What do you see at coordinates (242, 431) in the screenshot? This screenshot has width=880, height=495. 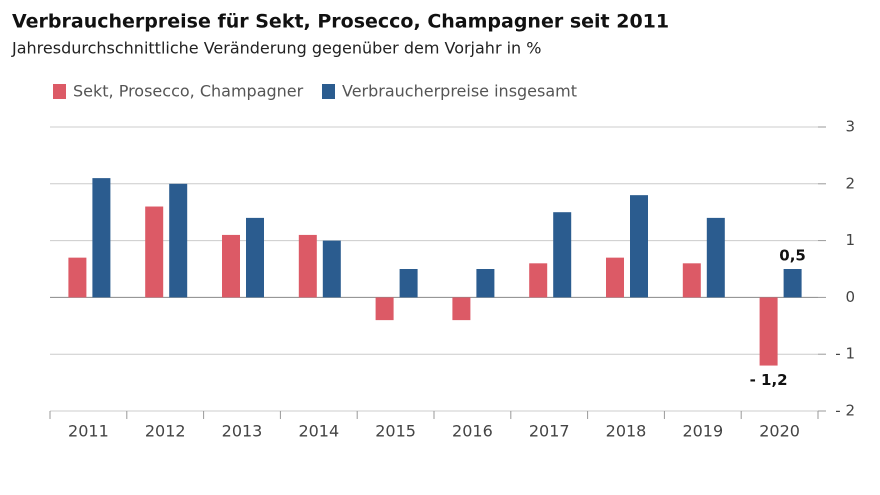 I see `x-tick-label: 2013` at bounding box center [242, 431].